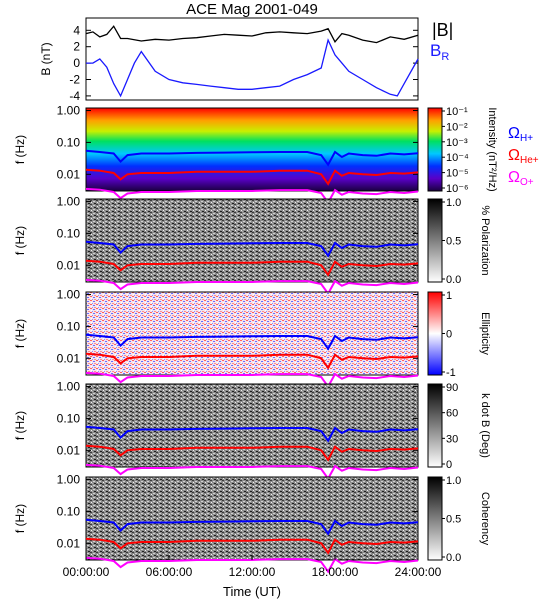 The height and width of the screenshot is (600, 550). I want to click on legend-label-b-total: |B|, so click(442, 30).